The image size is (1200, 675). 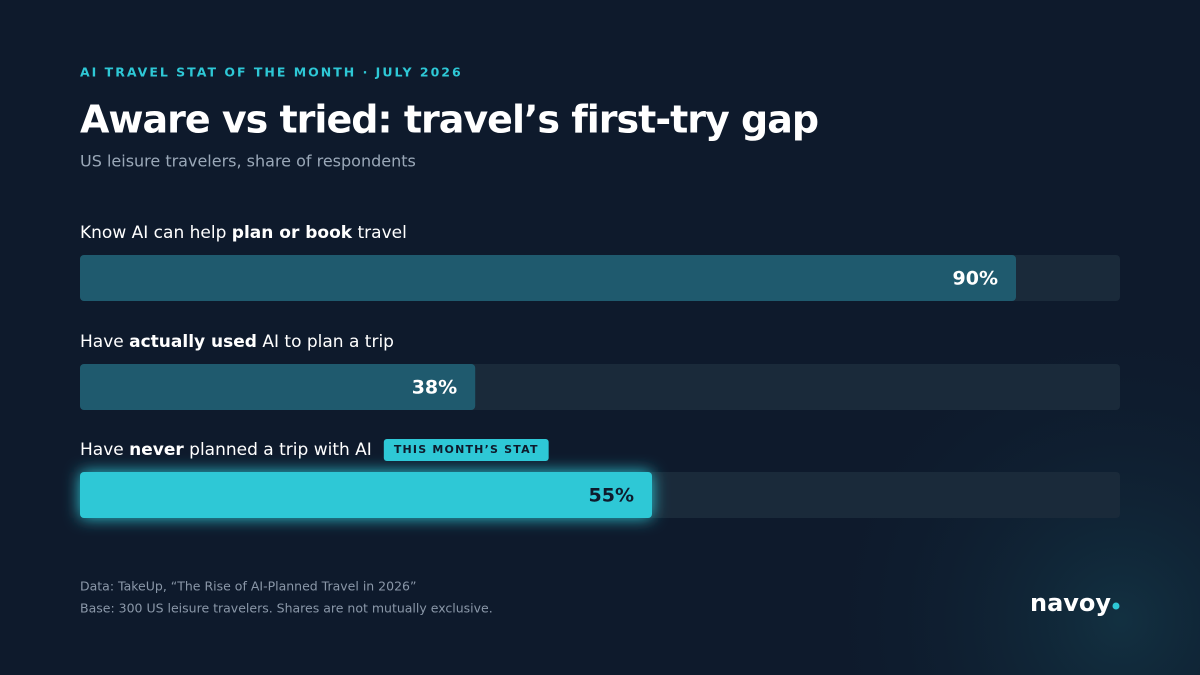 I want to click on highlight-badge, so click(x=466, y=450).